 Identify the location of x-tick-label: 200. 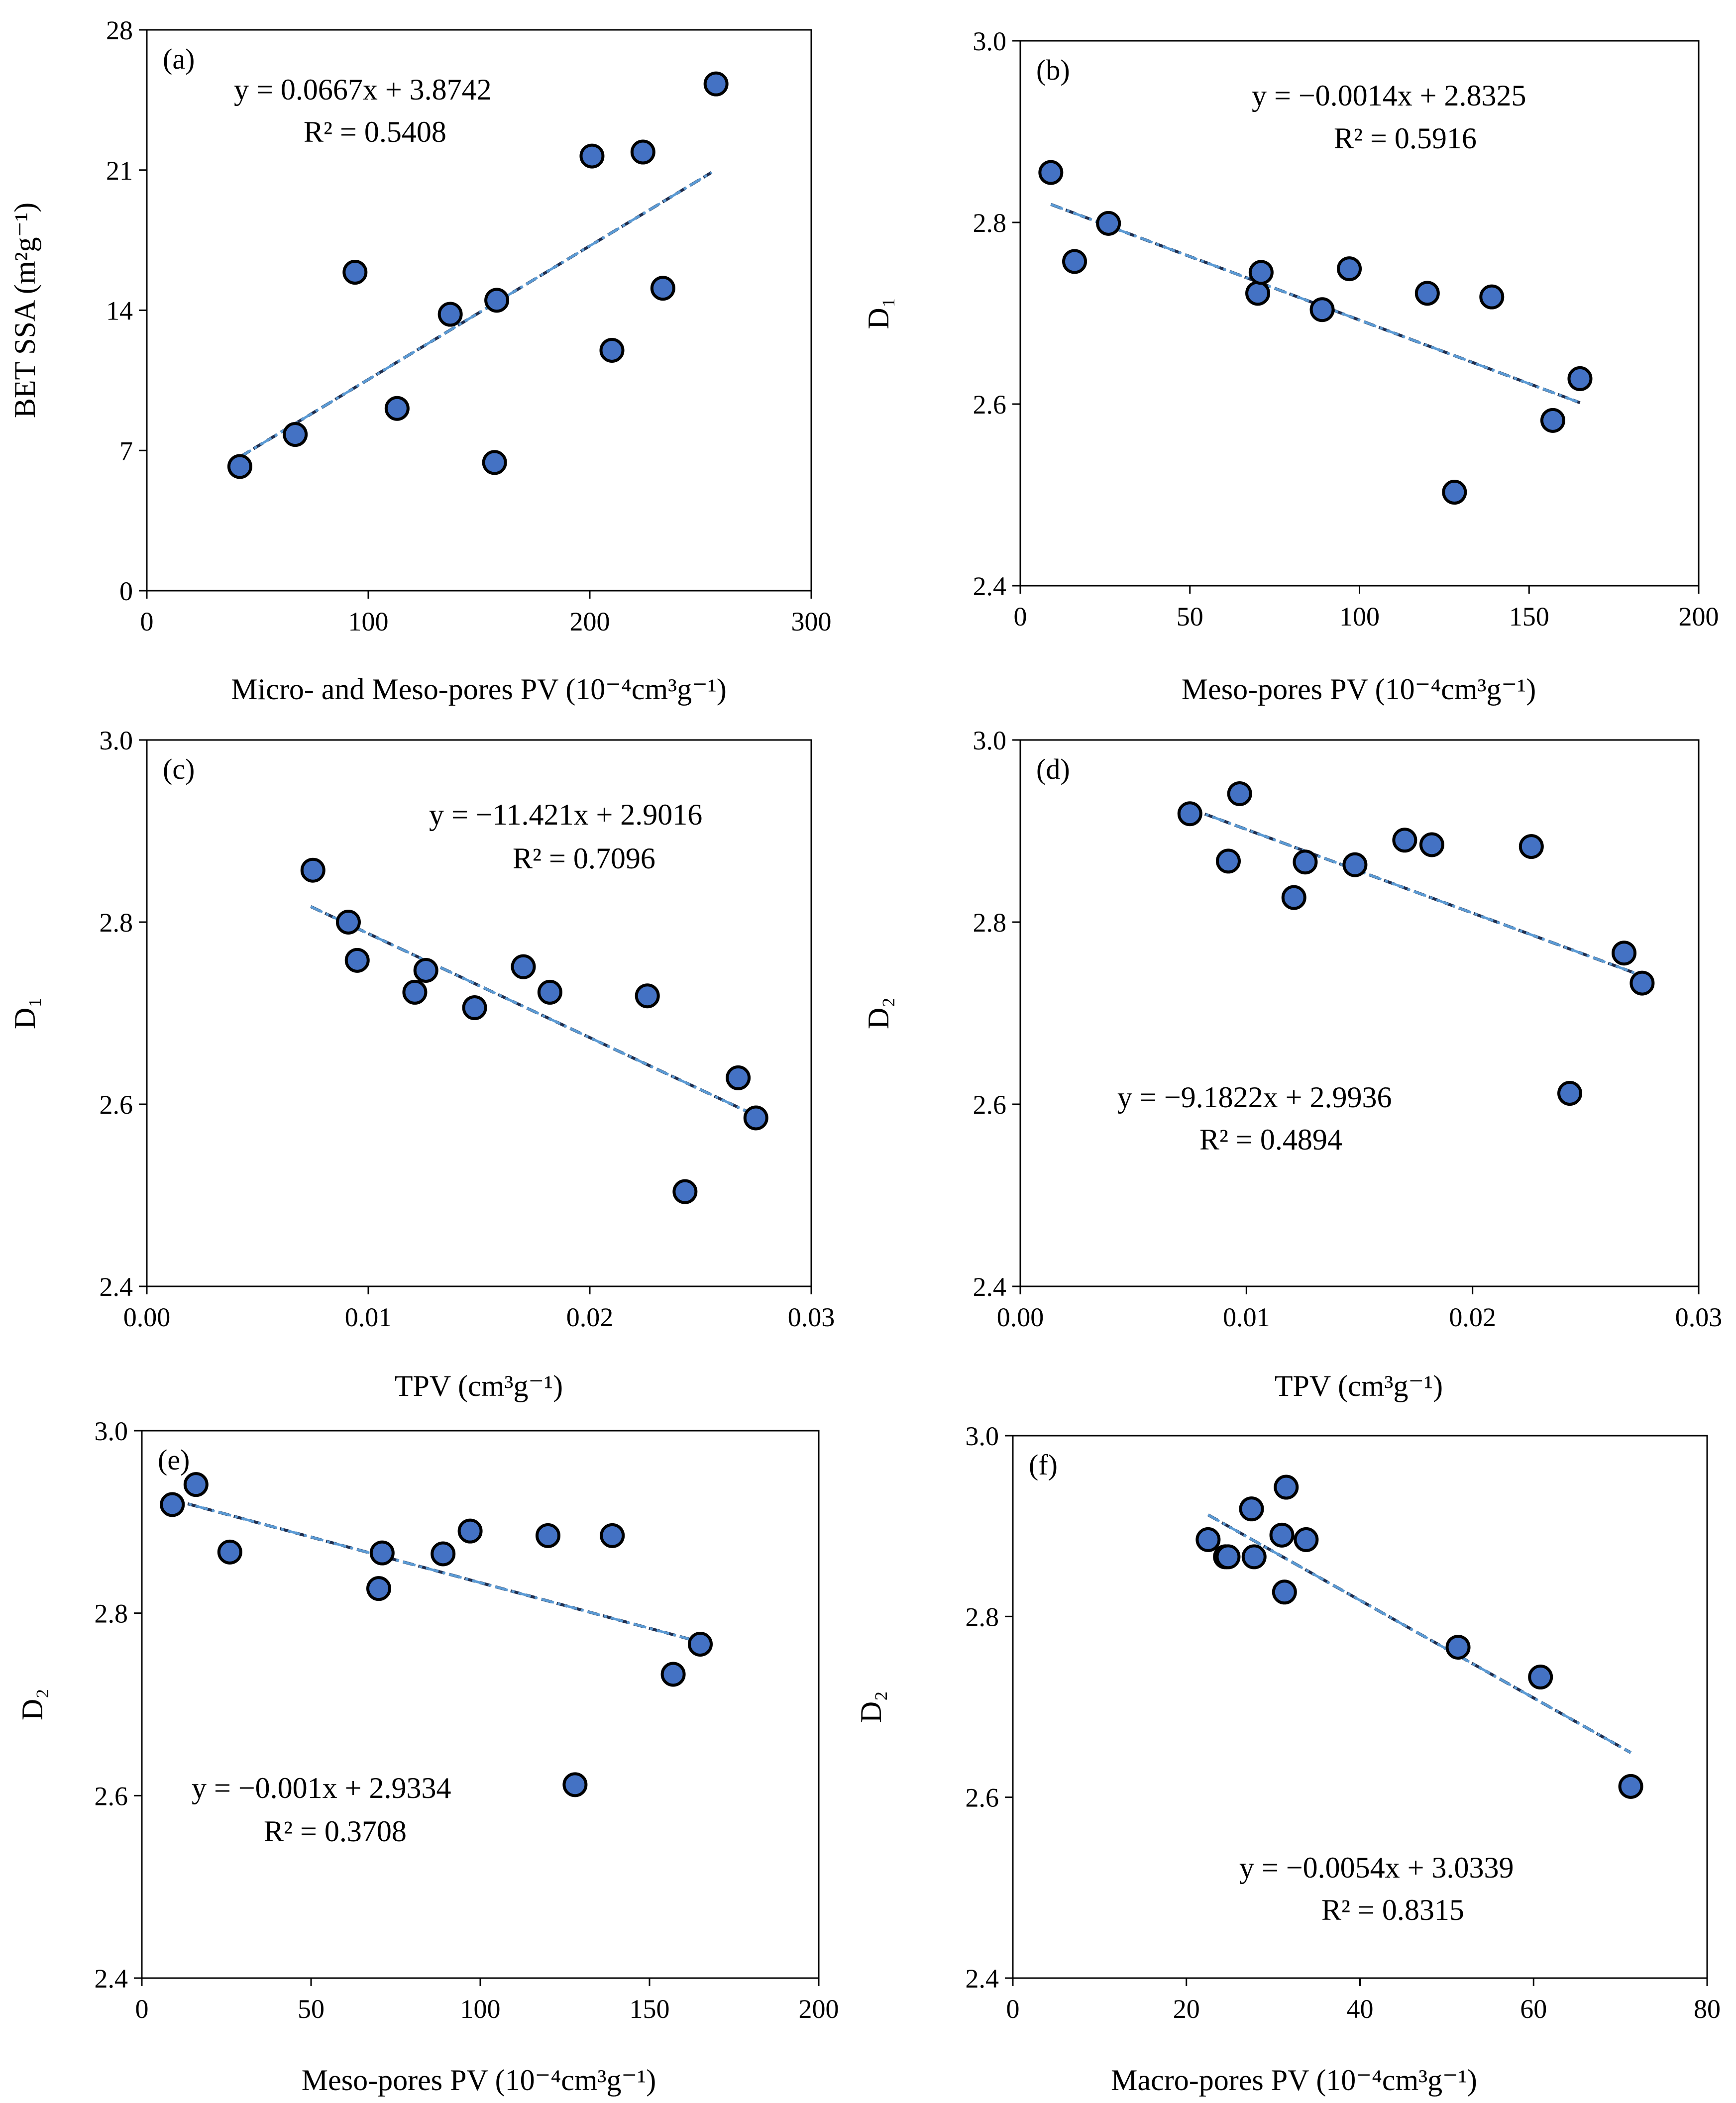
(819, 2009).